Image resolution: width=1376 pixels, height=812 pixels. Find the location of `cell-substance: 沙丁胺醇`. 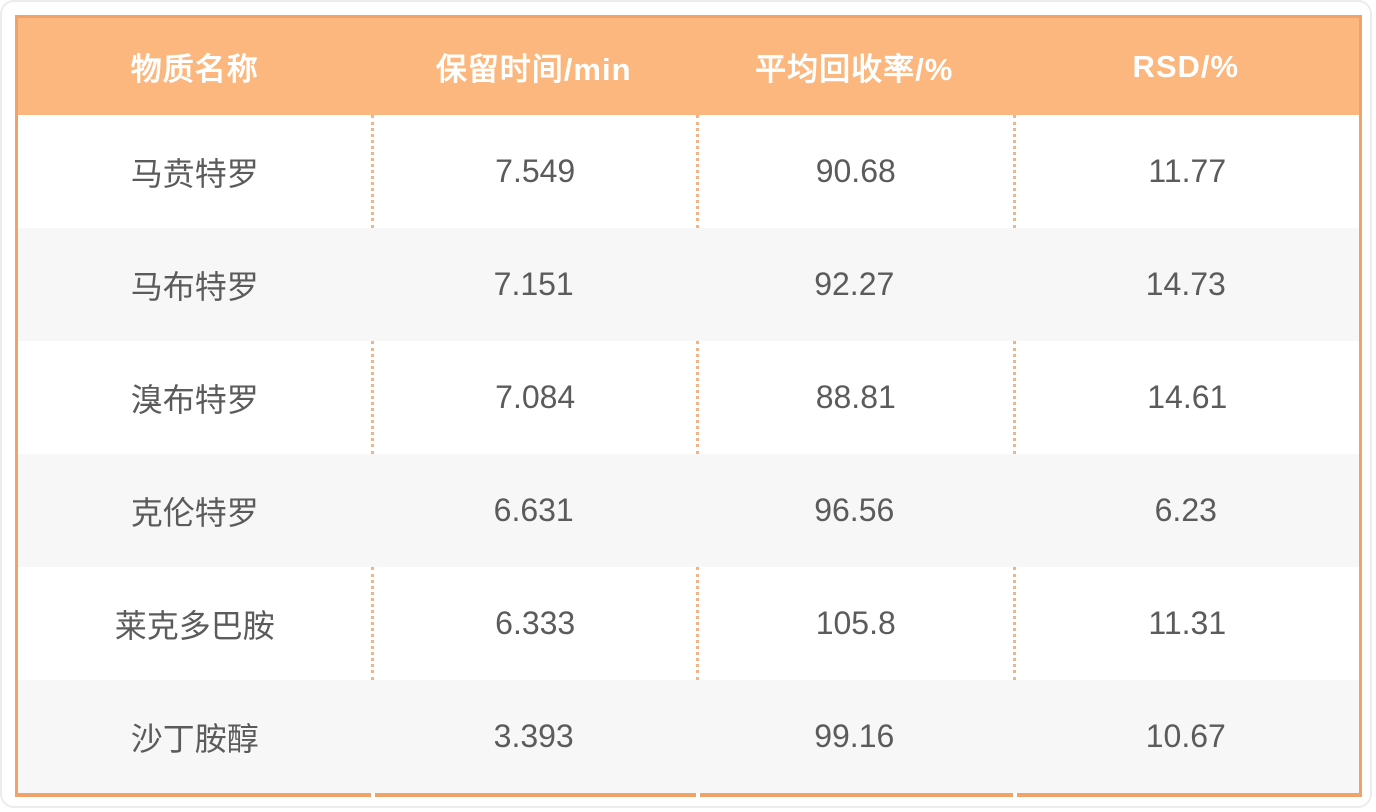

cell-substance: 沙丁胺醇 is located at coordinates (194, 738).